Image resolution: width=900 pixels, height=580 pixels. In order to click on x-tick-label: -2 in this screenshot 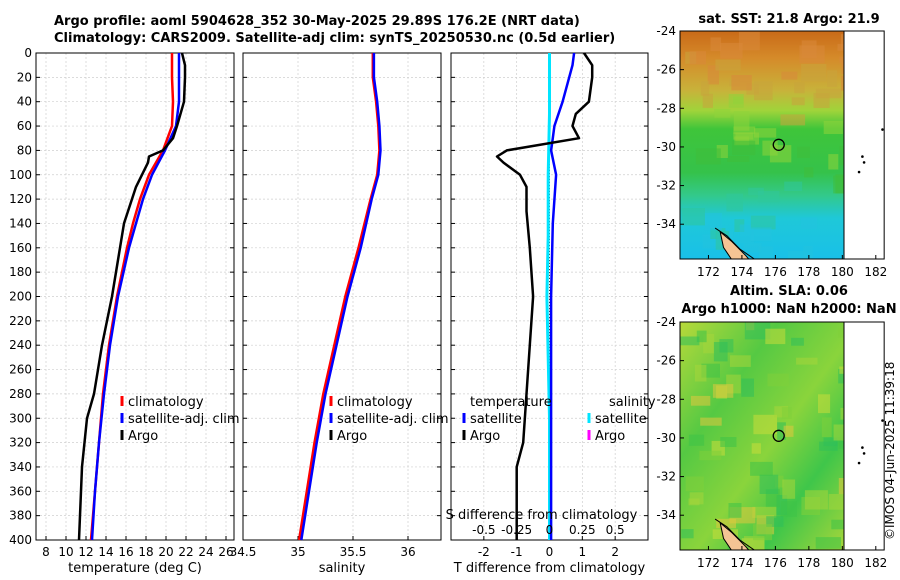, I will do `click(484, 552)`.